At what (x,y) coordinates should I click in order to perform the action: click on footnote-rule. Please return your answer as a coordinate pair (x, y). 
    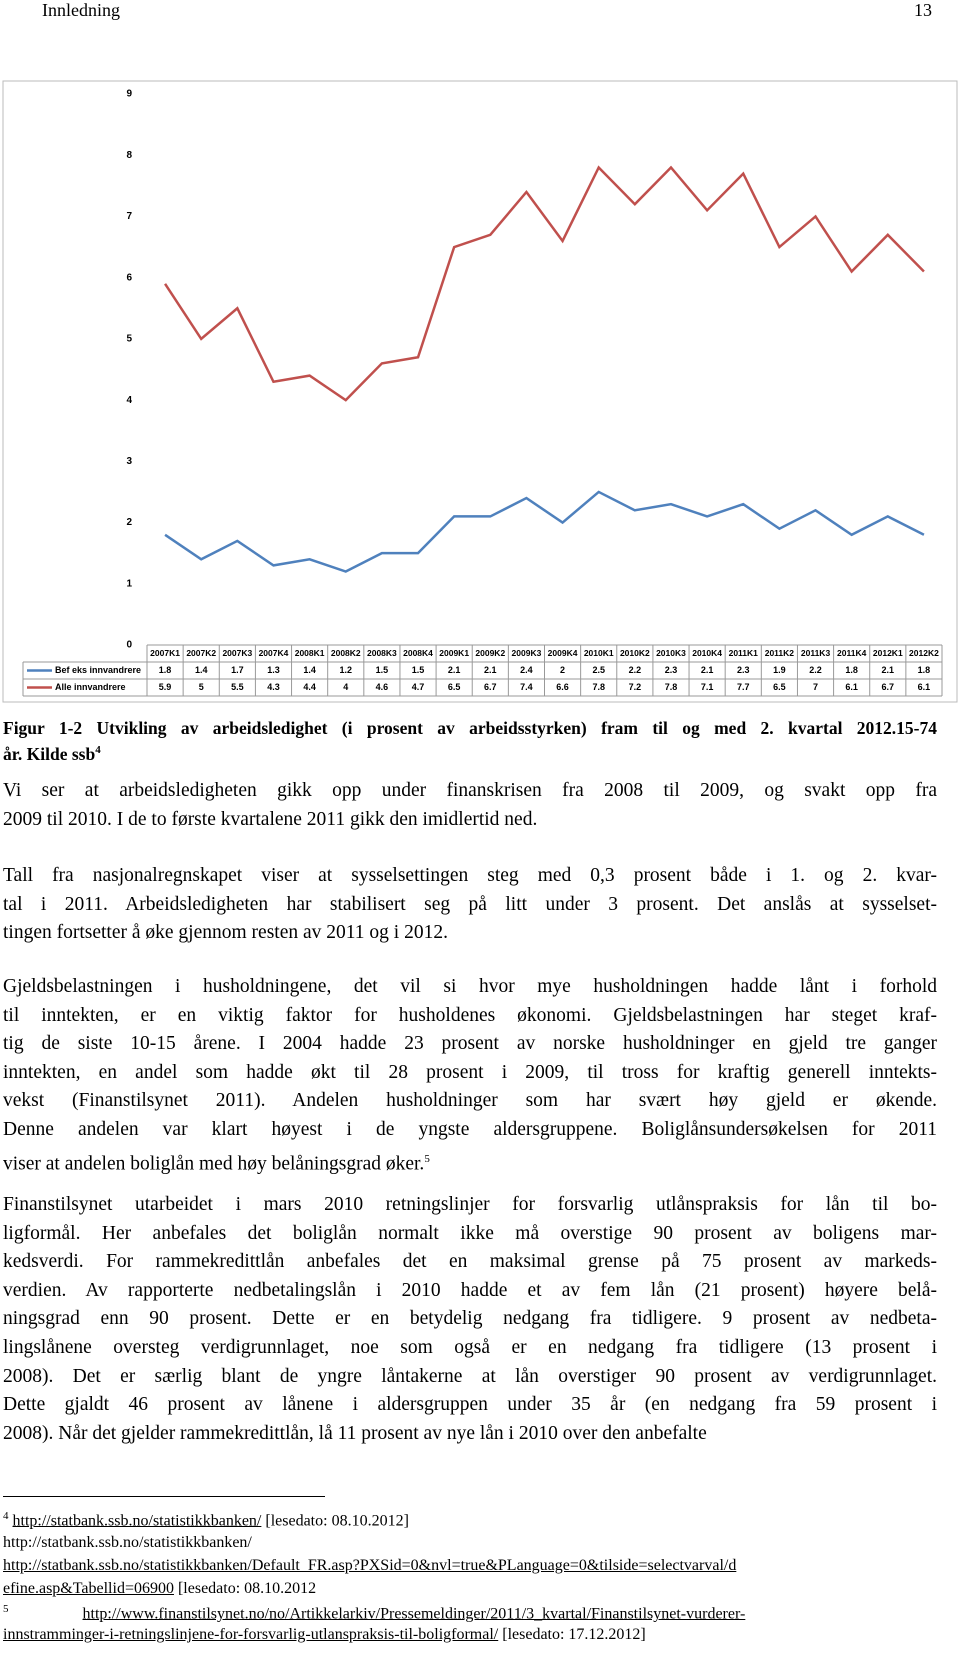
    Looking at the image, I should click on (164, 1496).